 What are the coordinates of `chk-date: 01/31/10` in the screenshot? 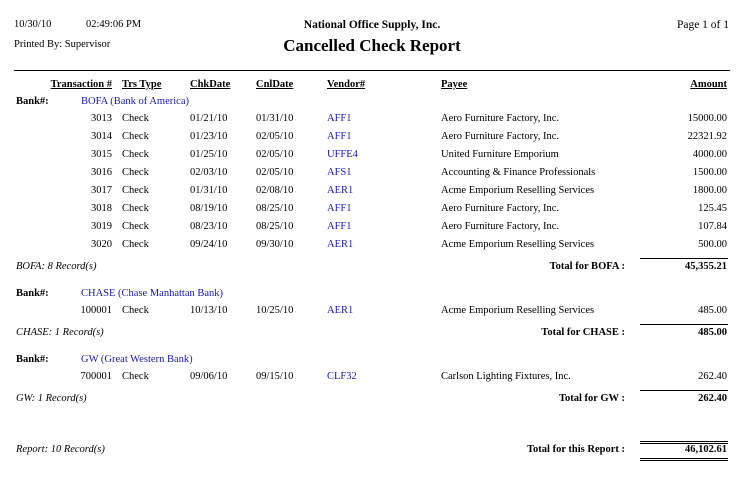 It's located at (209, 190).